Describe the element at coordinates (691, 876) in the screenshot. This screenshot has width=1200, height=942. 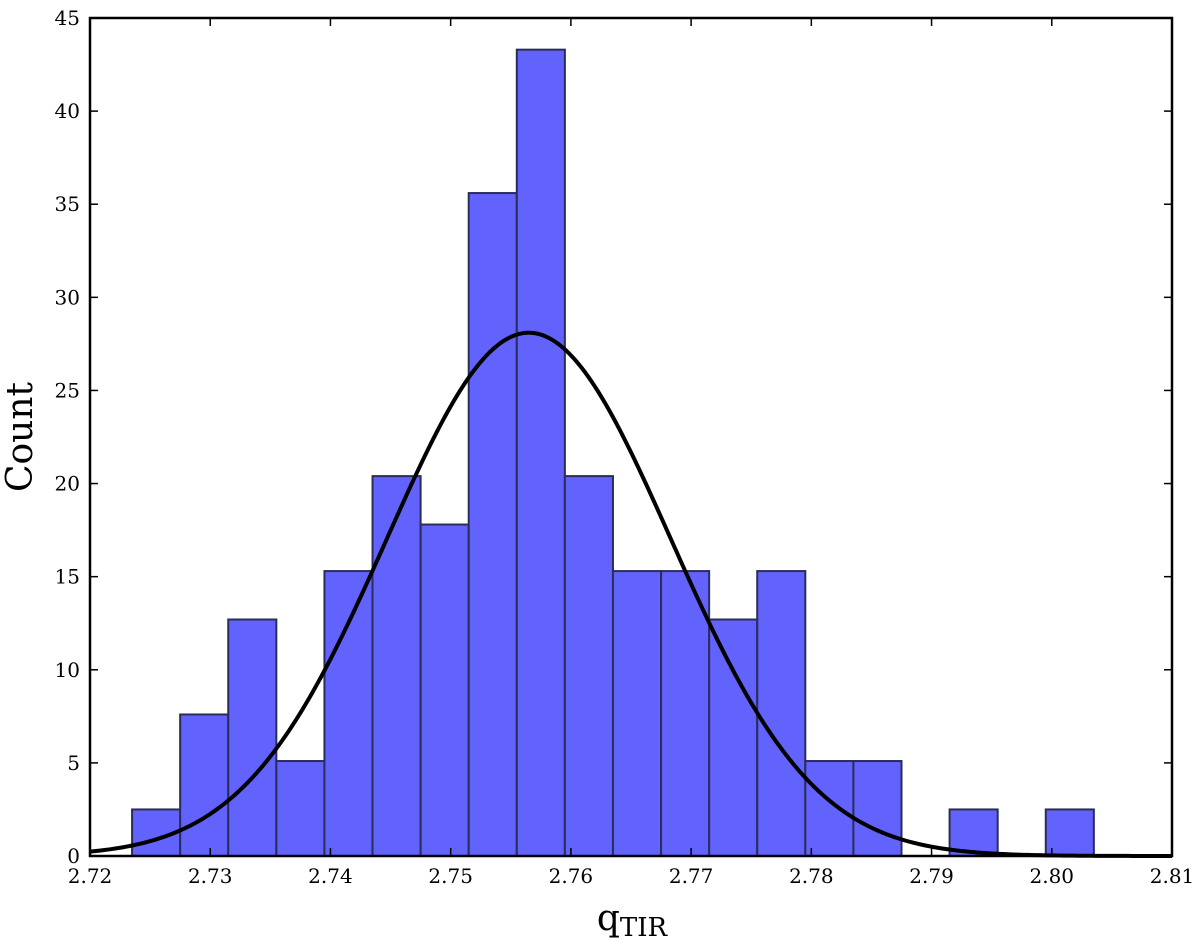
I see `x-tick-label: 2.77` at that location.